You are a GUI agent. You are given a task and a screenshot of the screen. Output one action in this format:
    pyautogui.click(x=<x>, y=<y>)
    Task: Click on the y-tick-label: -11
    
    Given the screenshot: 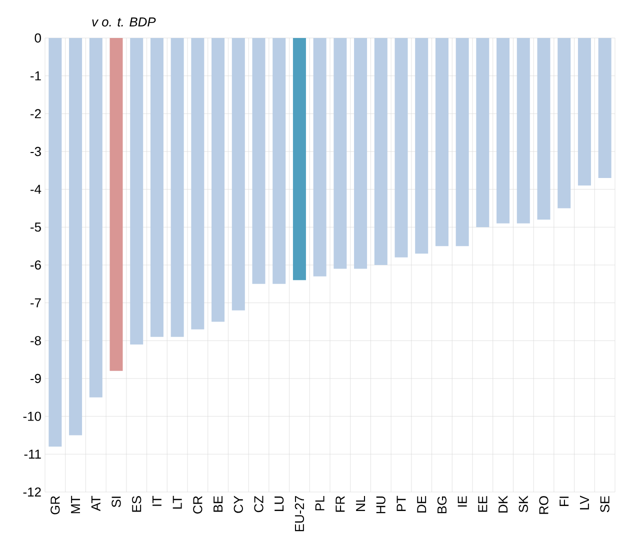 What is the action you would take?
    pyautogui.click(x=32, y=454)
    